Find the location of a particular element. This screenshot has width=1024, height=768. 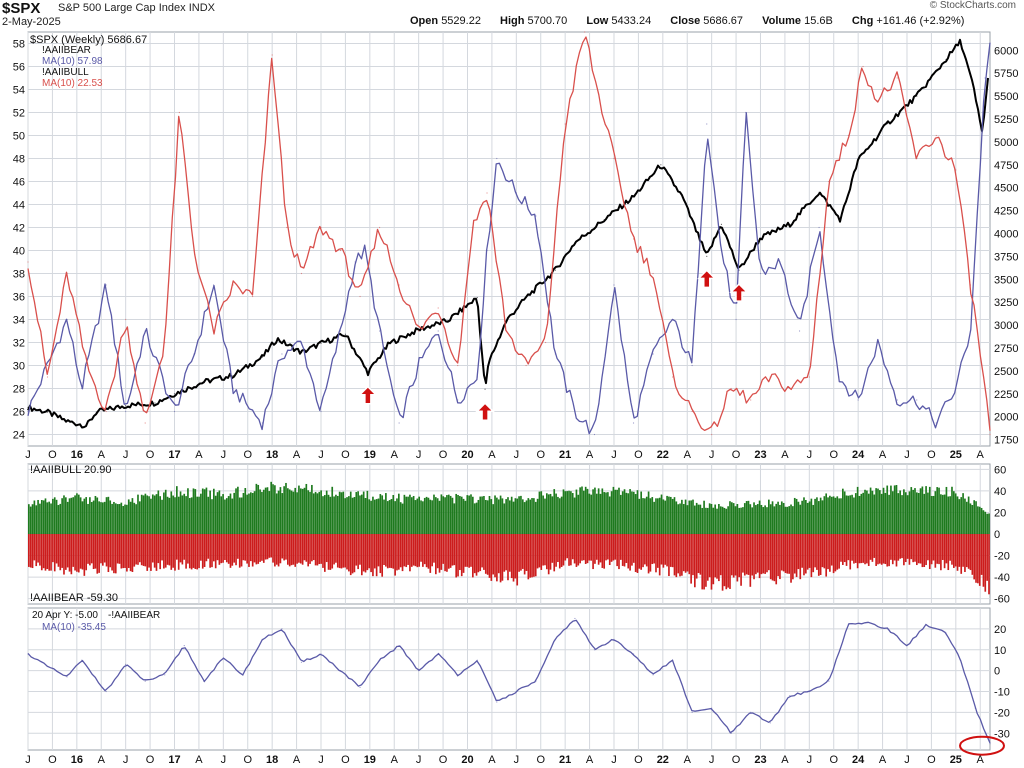

x-tick-label: 25 is located at coordinates (956, 760).